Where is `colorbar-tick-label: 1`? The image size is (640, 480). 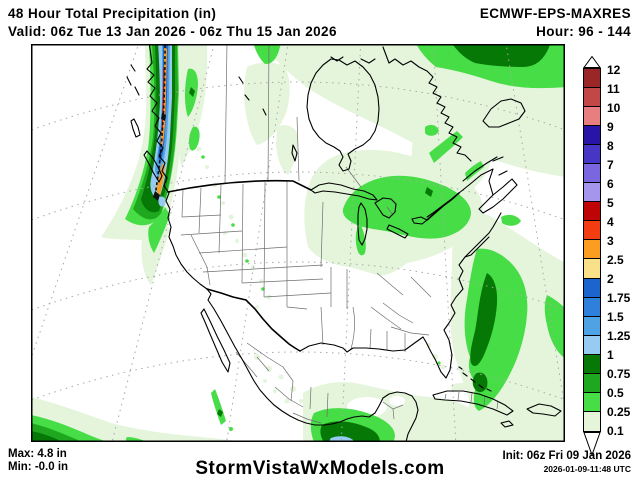
colorbar-tick-label: 1 is located at coordinates (610, 355).